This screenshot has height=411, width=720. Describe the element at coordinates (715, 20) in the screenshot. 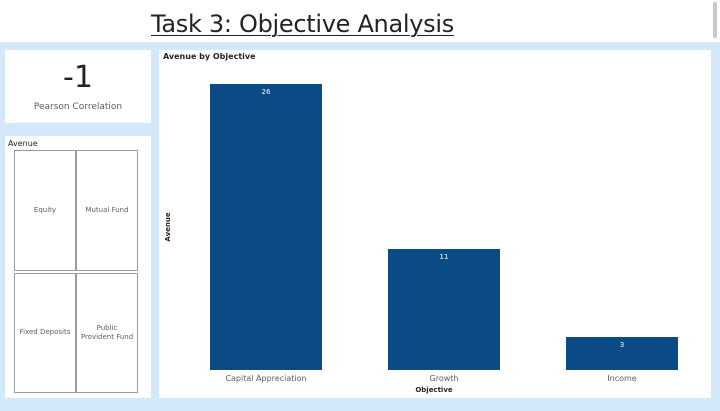

I see `vertical-scrollbar` at that location.